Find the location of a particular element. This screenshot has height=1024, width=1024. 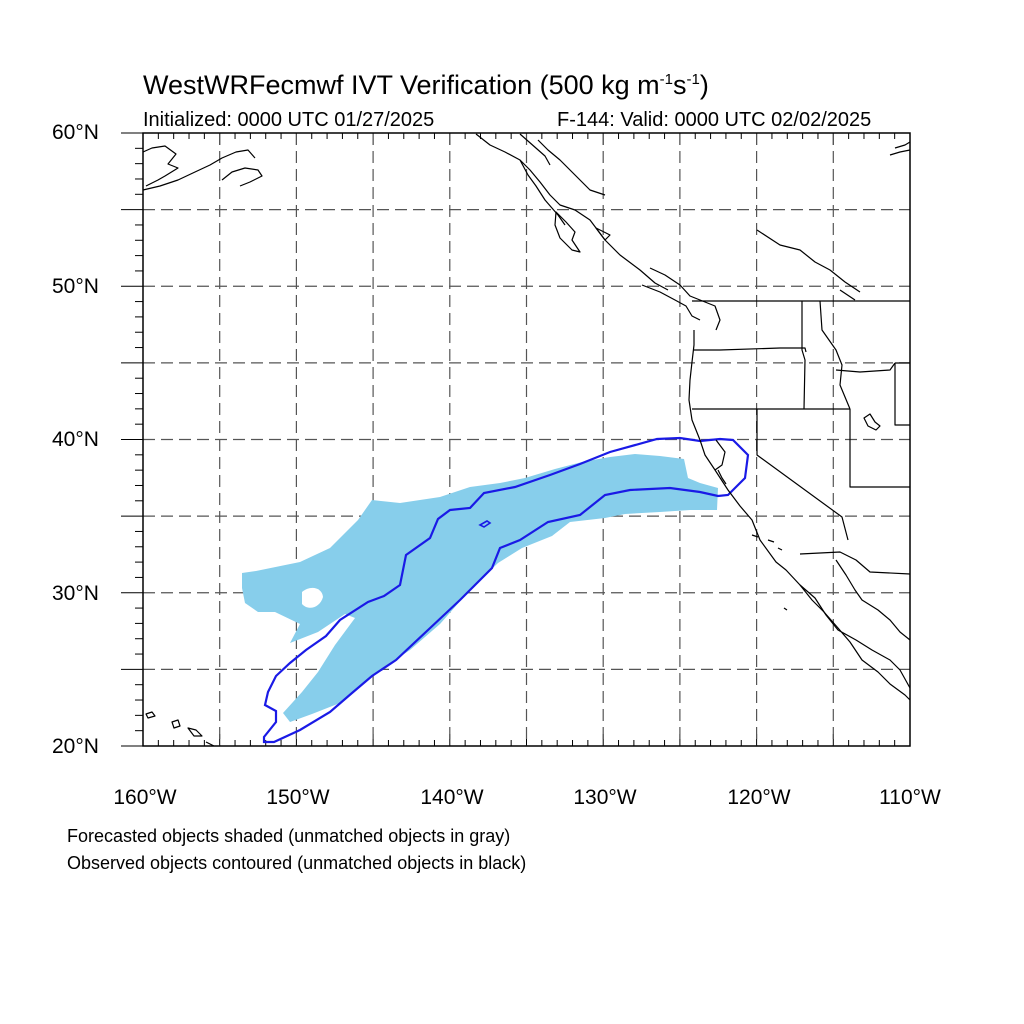

lat-label-30: 30°N is located at coordinates (75, 593).